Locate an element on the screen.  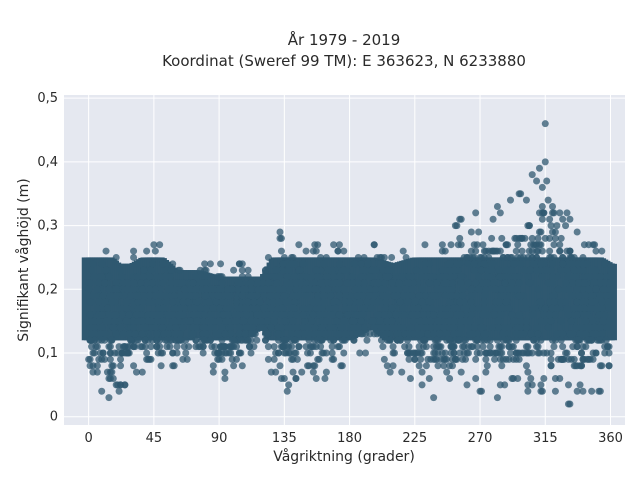
y-tick-label: 0,3 is located at coordinates (47, 226).